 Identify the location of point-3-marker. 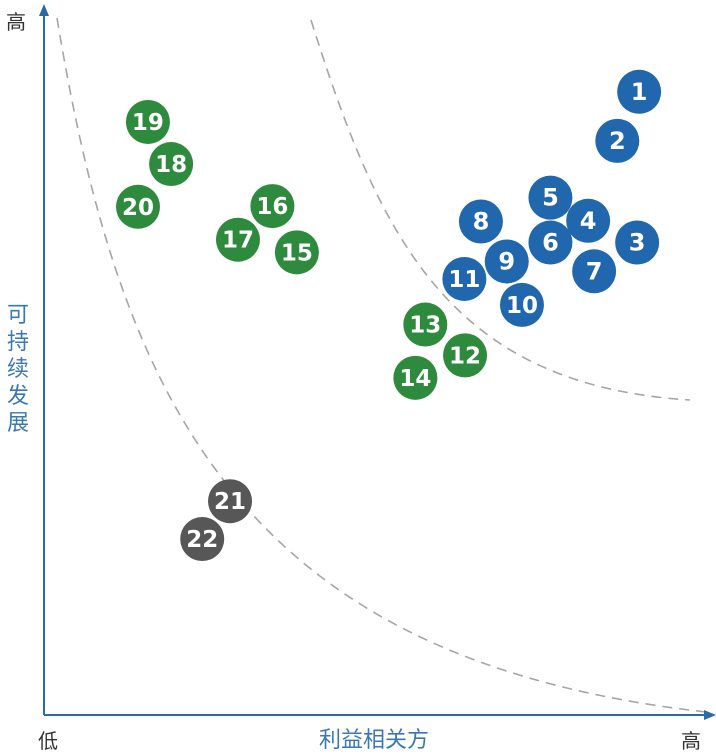
(637, 242).